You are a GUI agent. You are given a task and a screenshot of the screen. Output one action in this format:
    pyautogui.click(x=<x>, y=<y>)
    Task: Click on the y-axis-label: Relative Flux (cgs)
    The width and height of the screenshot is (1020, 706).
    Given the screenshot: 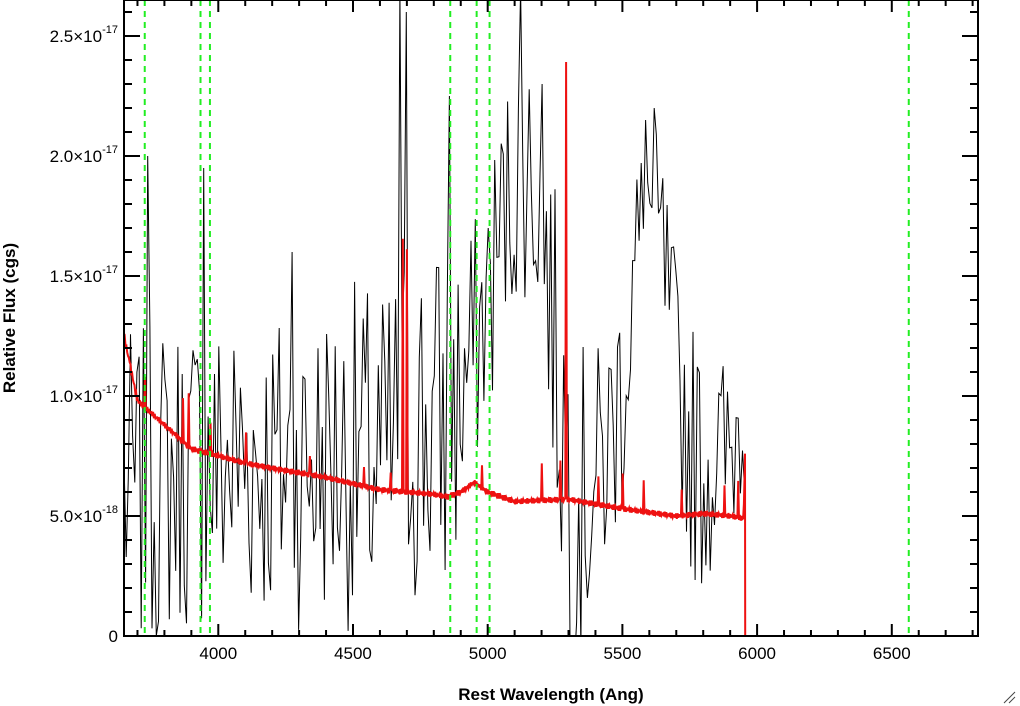 What is the action you would take?
    pyautogui.click(x=9, y=318)
    